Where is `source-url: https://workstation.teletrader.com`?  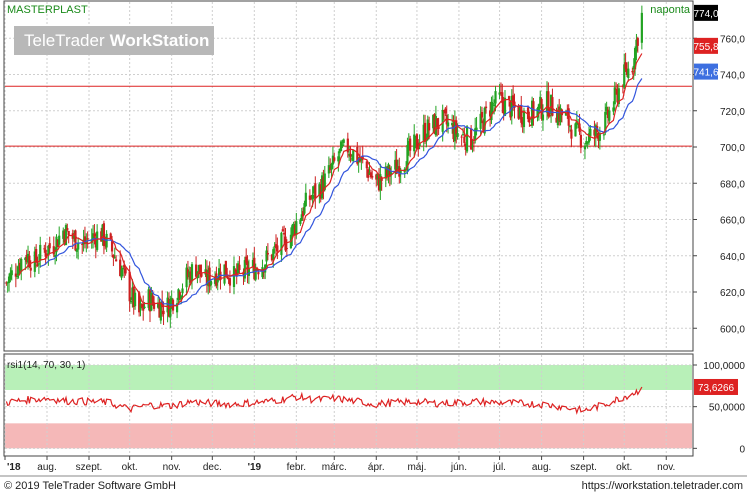
source-url: https://workstation.teletrader.com is located at coordinates (662, 486).